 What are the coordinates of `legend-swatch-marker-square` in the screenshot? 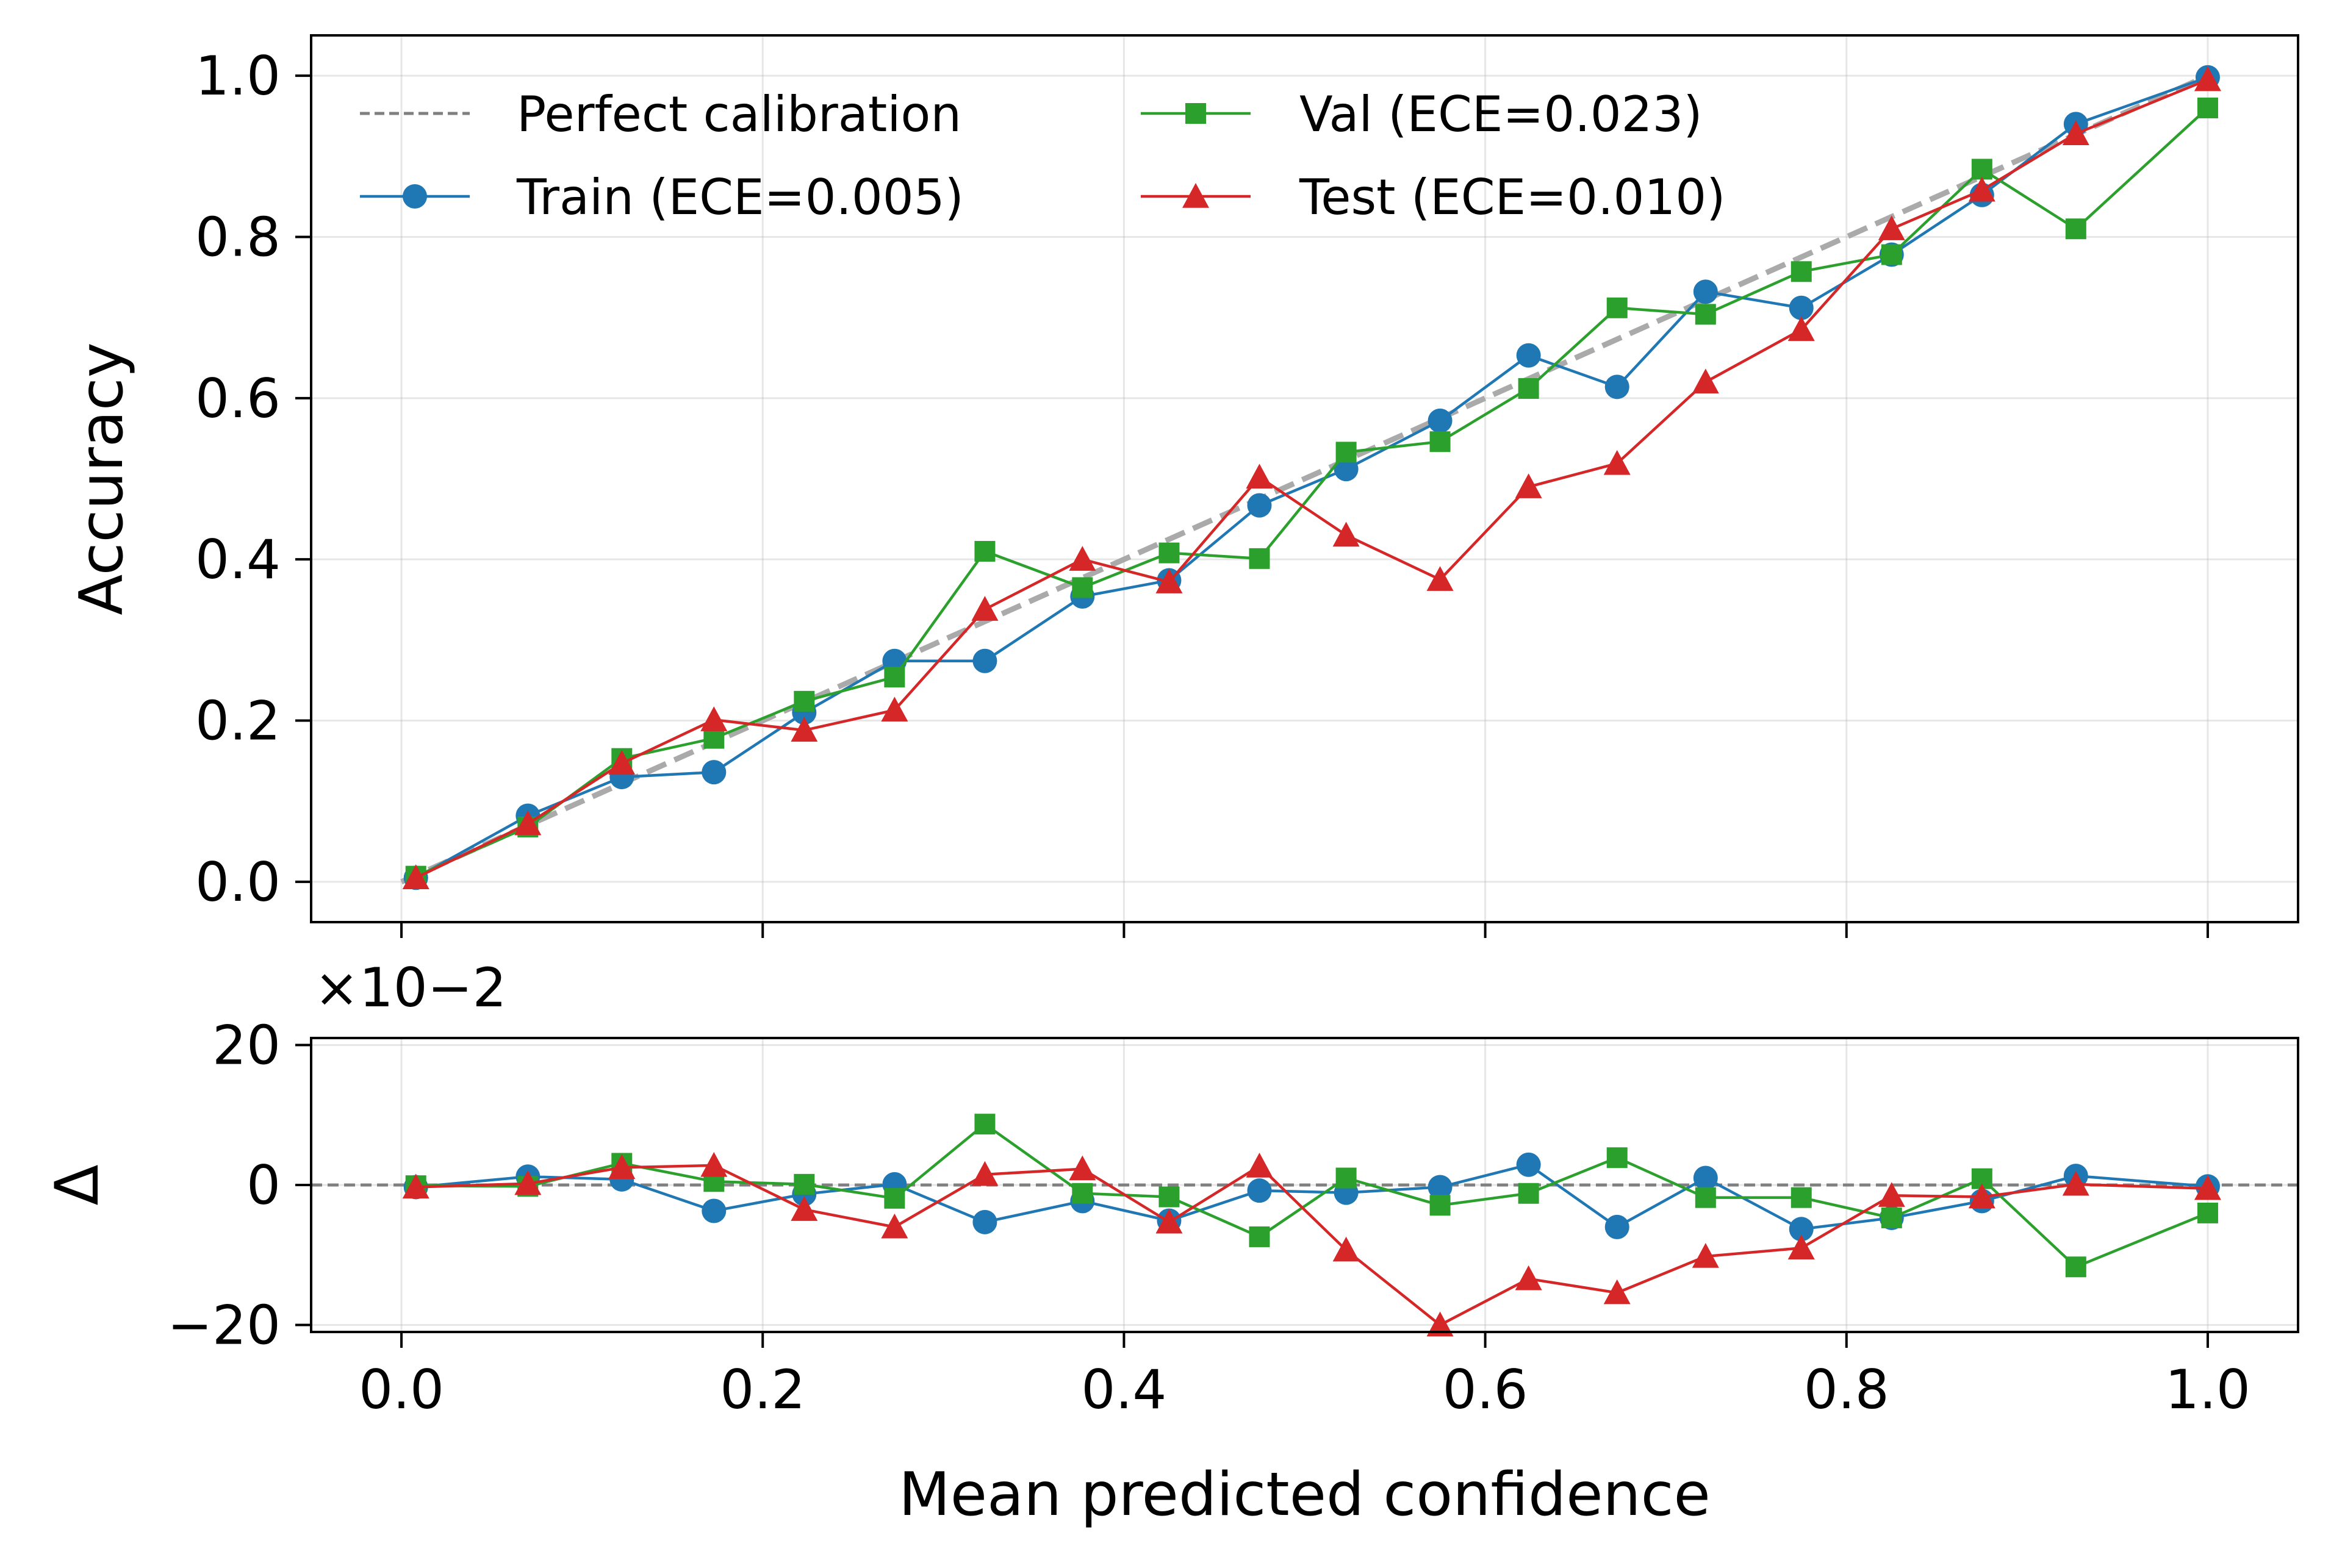 It's located at (1195, 113).